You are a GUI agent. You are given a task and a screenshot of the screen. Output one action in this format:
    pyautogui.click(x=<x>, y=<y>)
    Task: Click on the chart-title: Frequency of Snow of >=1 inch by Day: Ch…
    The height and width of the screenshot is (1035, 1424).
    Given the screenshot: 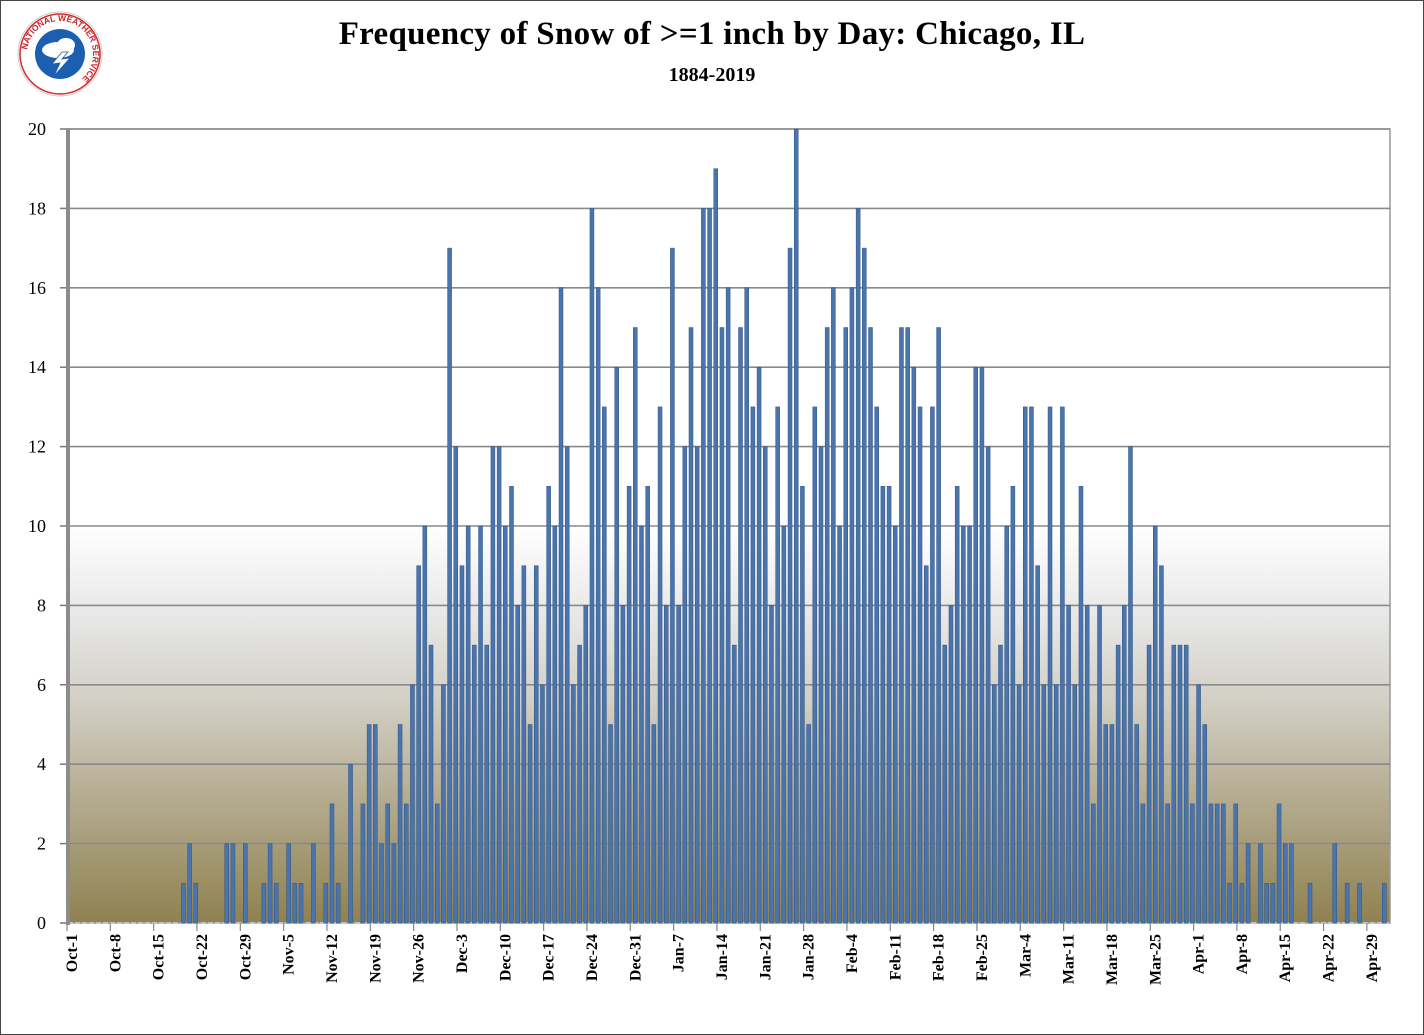 What is the action you would take?
    pyautogui.click(x=712, y=34)
    